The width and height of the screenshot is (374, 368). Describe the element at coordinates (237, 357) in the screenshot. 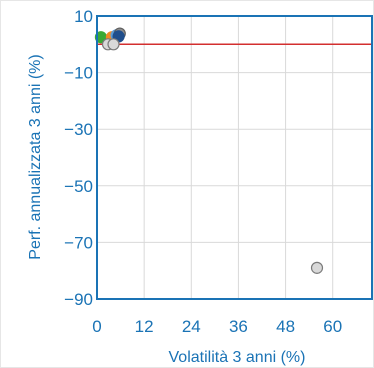

I see `x-axis-title: Volatilità 3 anni (%)` at that location.